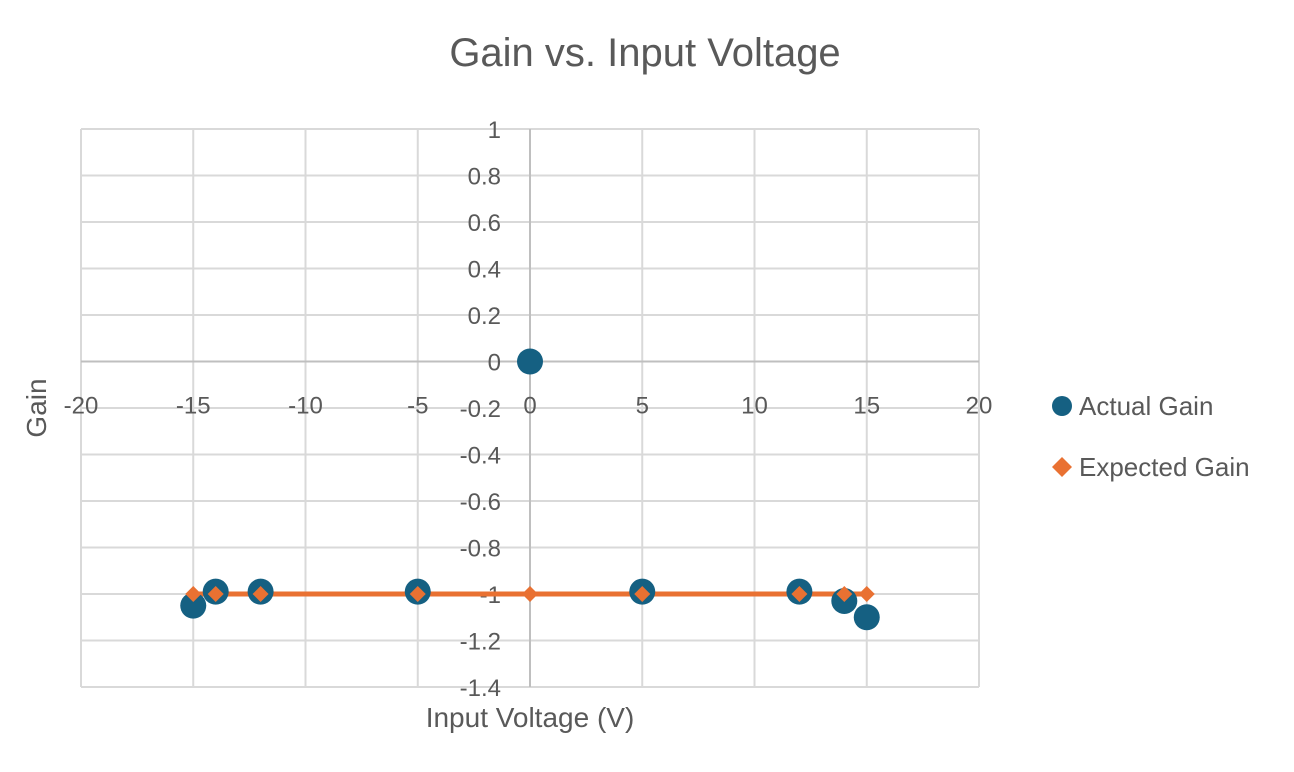  Describe the element at coordinates (417, 406) in the screenshot. I see `x-tick-label: -5` at that location.